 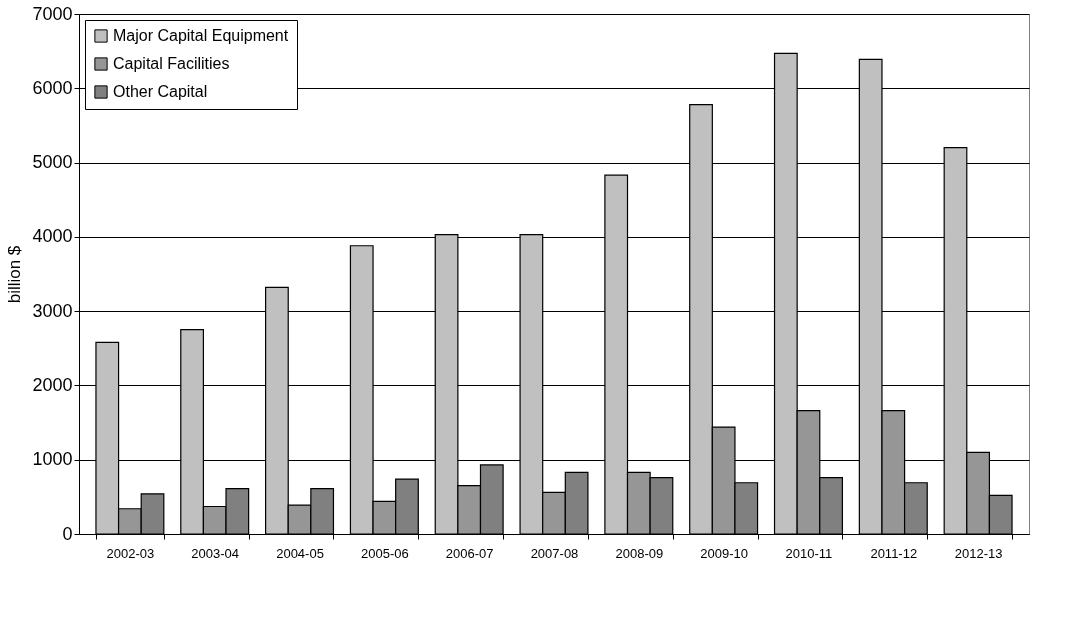 What do you see at coordinates (215, 553) in the screenshot?
I see `x-tick-label: 2003-04` at bounding box center [215, 553].